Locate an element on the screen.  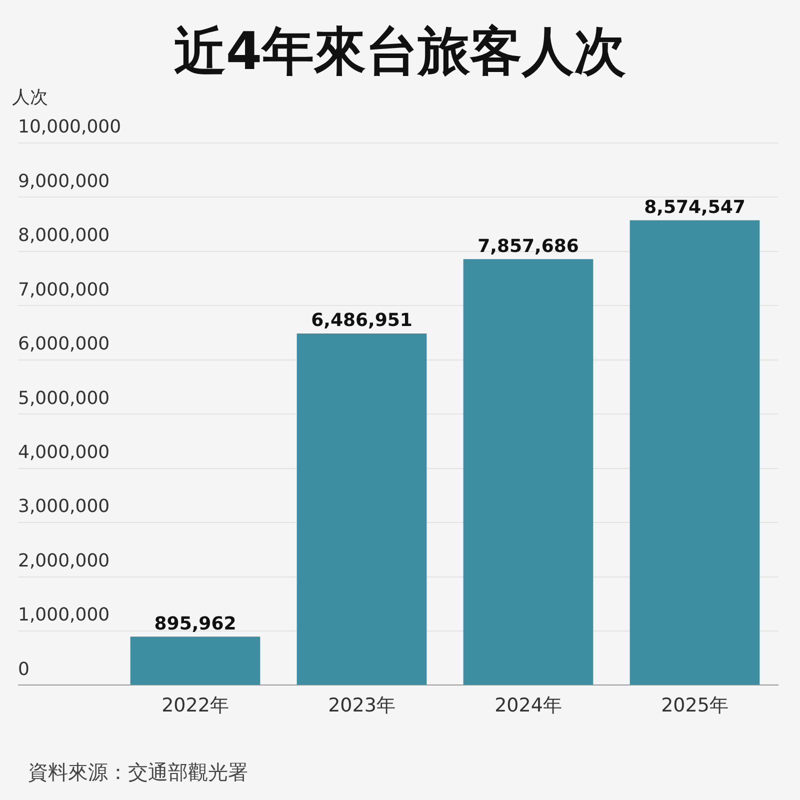
data-label: 8,574,547 is located at coordinates (695, 207).